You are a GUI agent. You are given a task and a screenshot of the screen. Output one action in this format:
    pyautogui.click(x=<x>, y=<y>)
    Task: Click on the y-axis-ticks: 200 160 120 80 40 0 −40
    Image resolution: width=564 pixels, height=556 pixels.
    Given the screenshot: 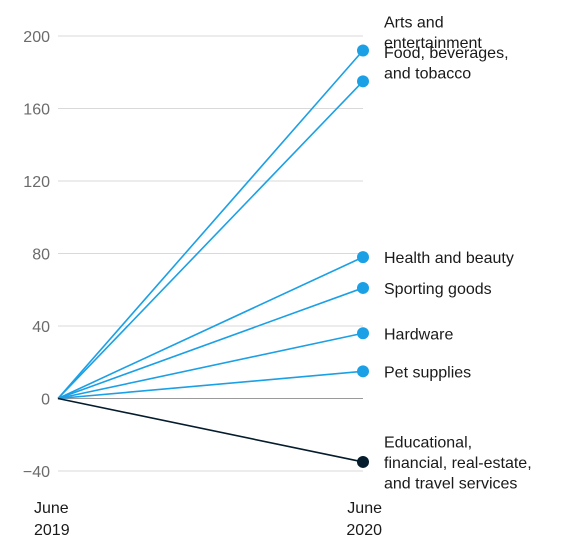 What is the action you would take?
    pyautogui.click(x=36, y=255)
    